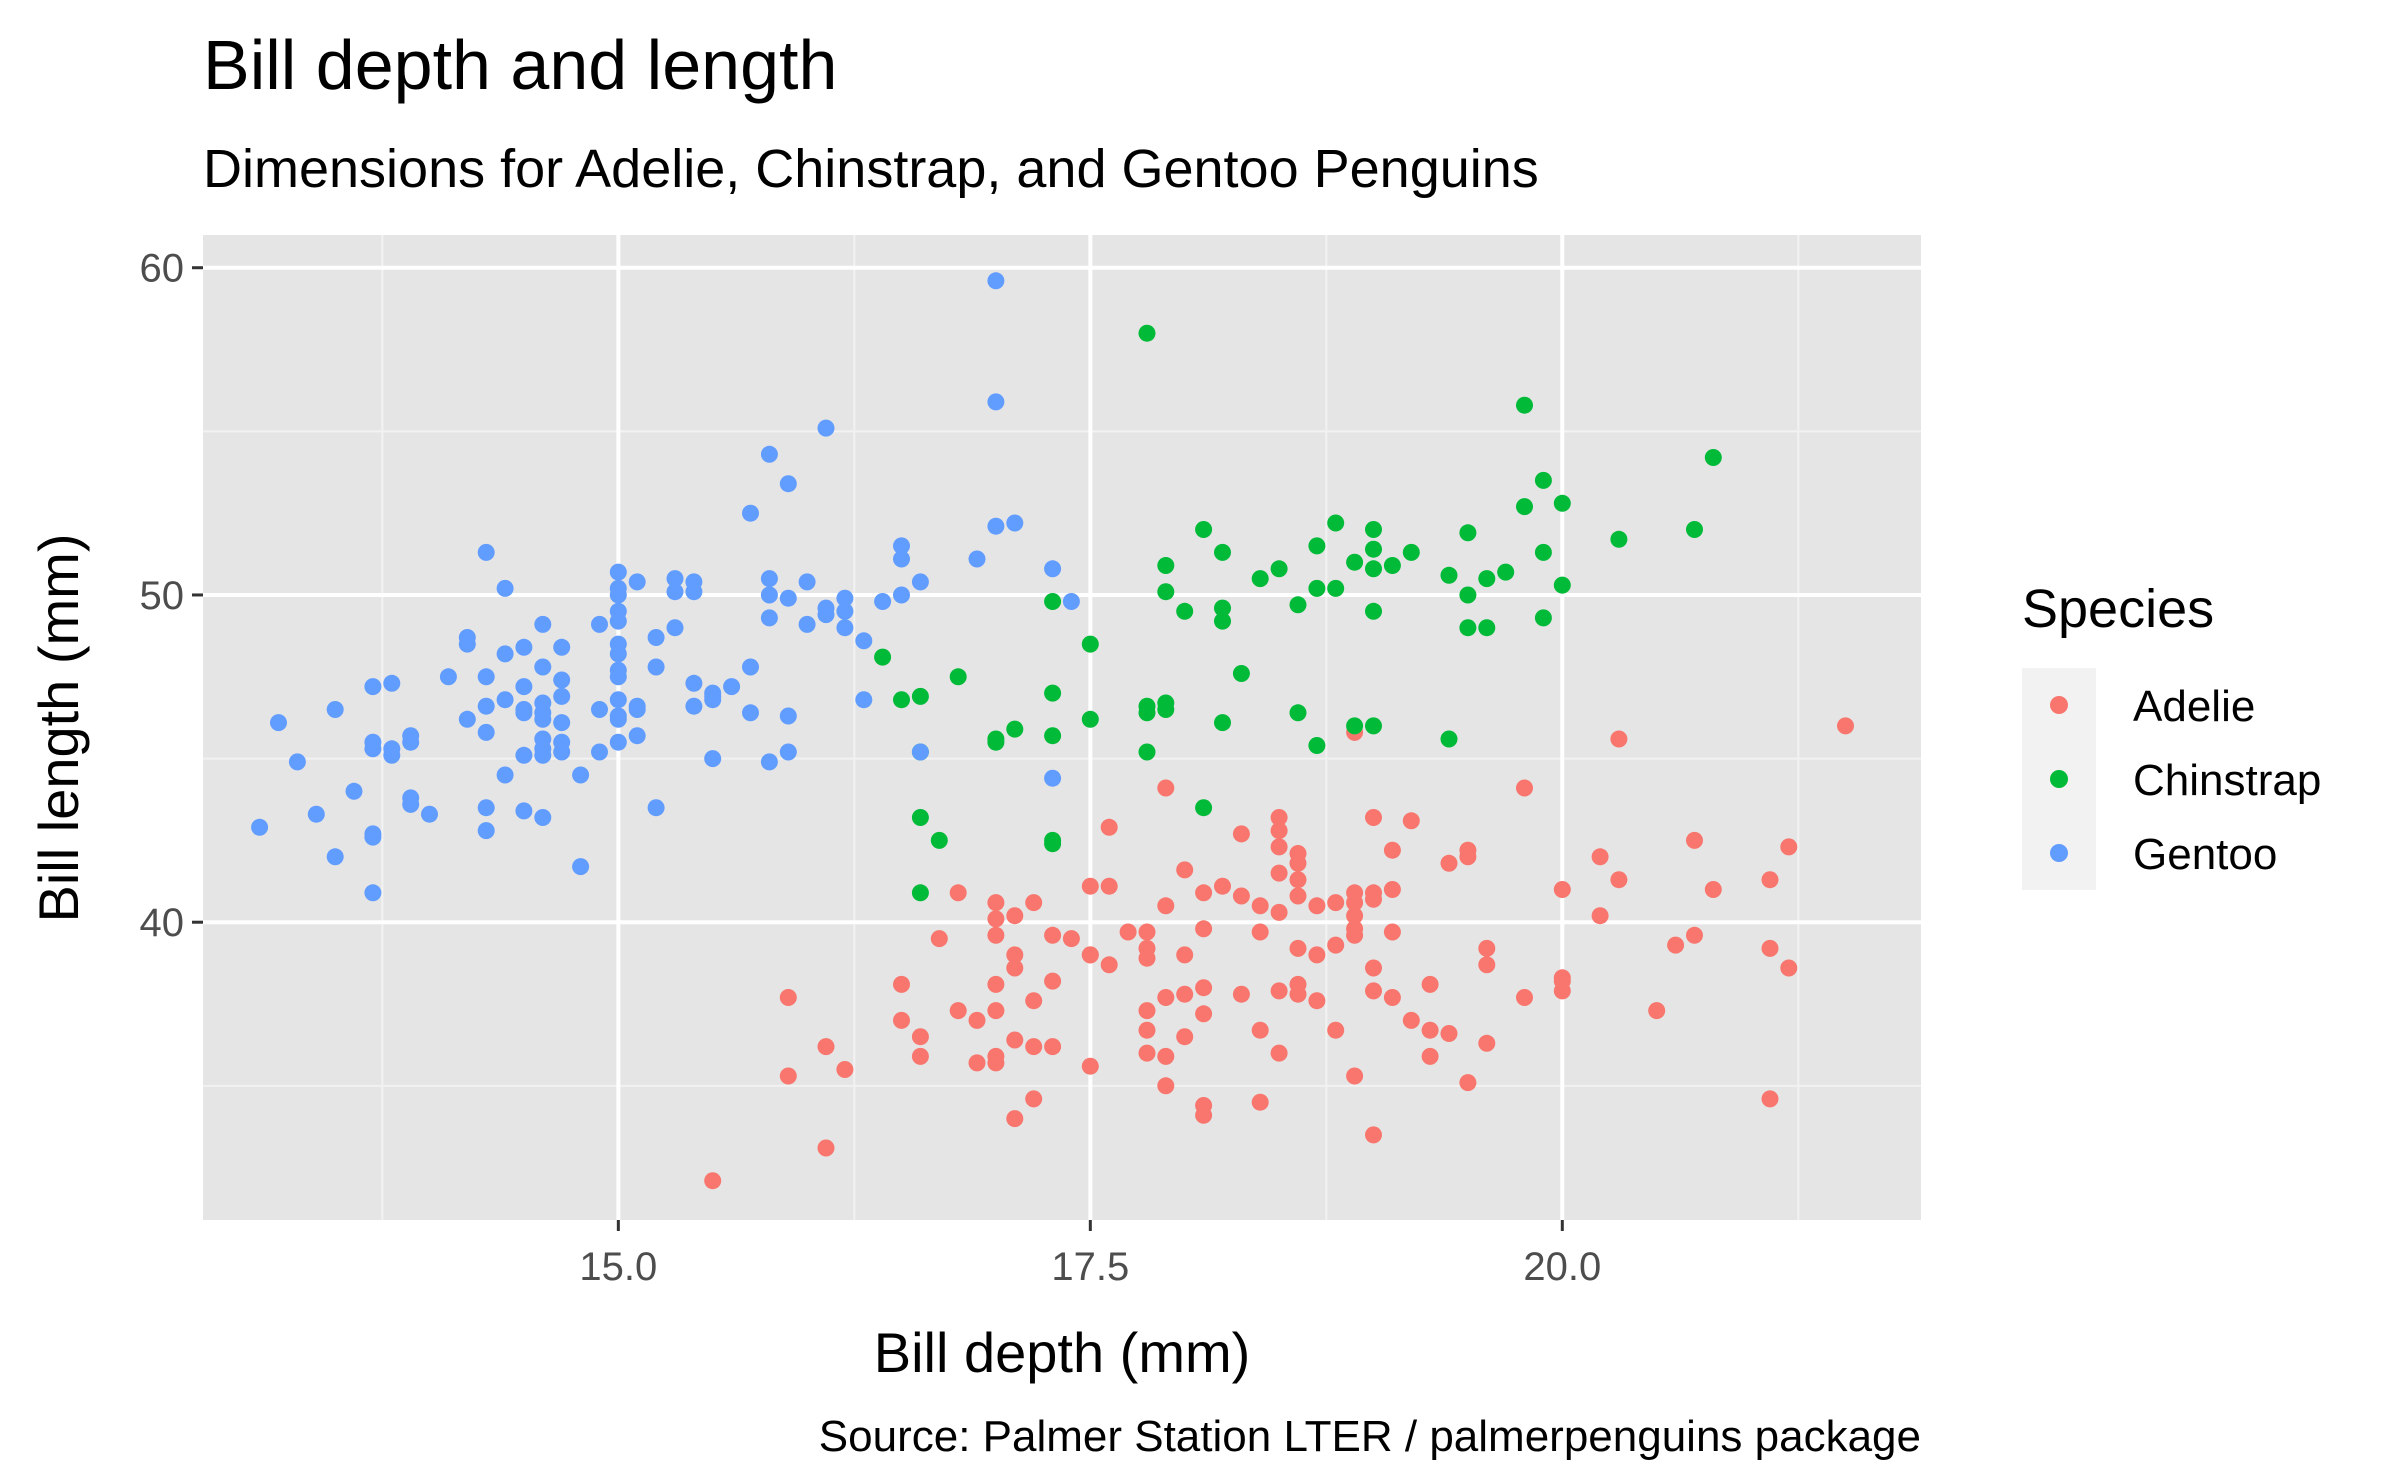  Describe the element at coordinates (520, 65) in the screenshot. I see `chart-title: Bill depth and length` at that location.